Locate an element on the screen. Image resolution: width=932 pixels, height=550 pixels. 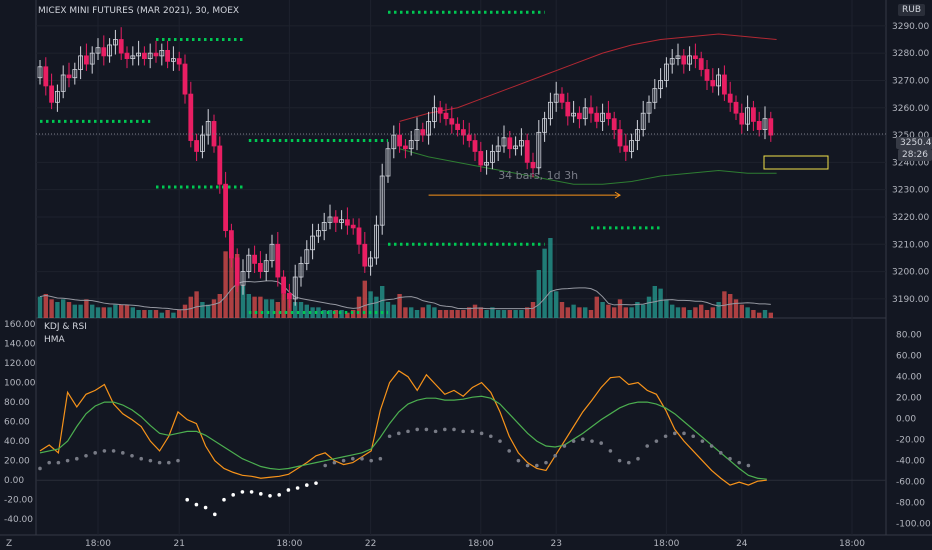
countdown-label: 28:26 is located at coordinates (915, 155).